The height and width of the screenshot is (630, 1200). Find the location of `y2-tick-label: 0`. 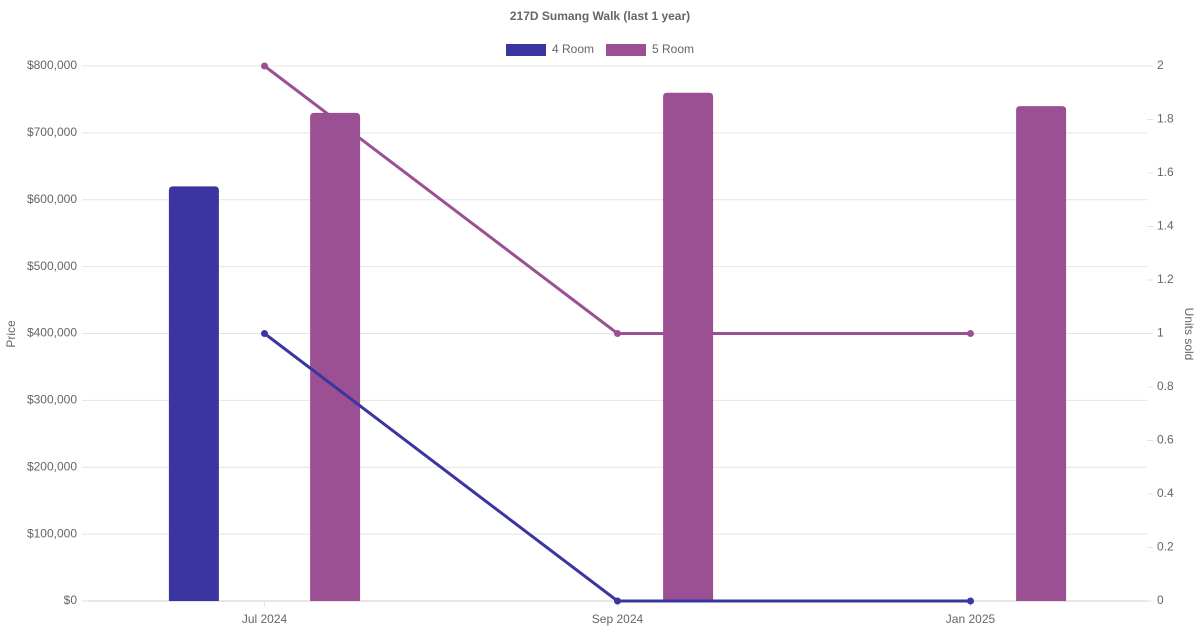

y2-tick-label: 0 is located at coordinates (1160, 600).